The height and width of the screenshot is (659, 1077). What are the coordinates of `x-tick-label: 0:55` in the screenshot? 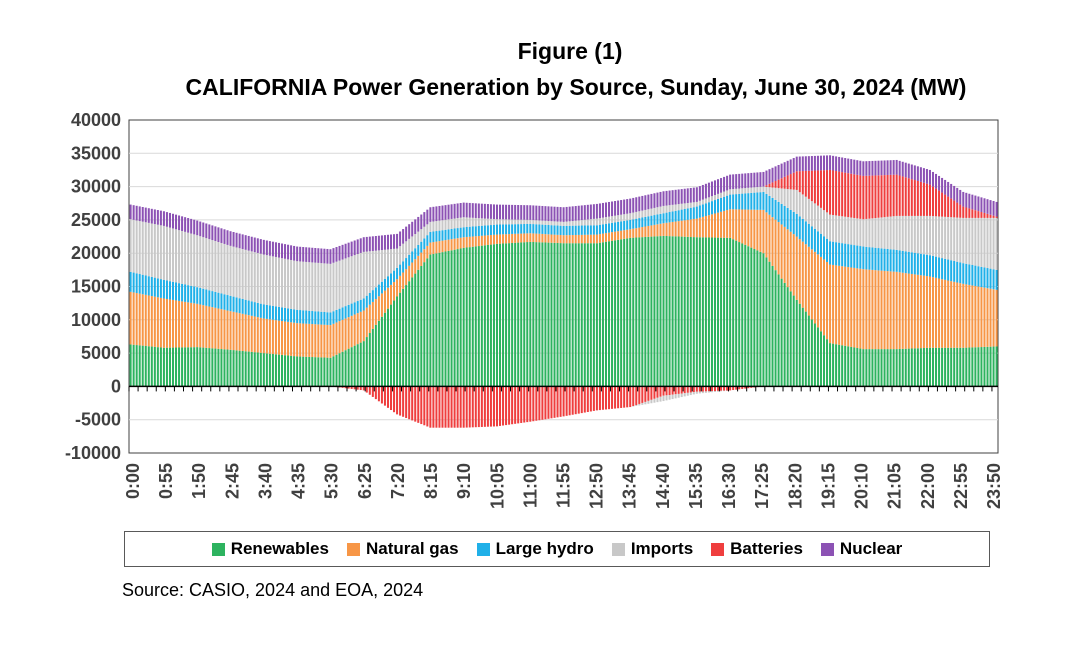 It's located at (166, 481).